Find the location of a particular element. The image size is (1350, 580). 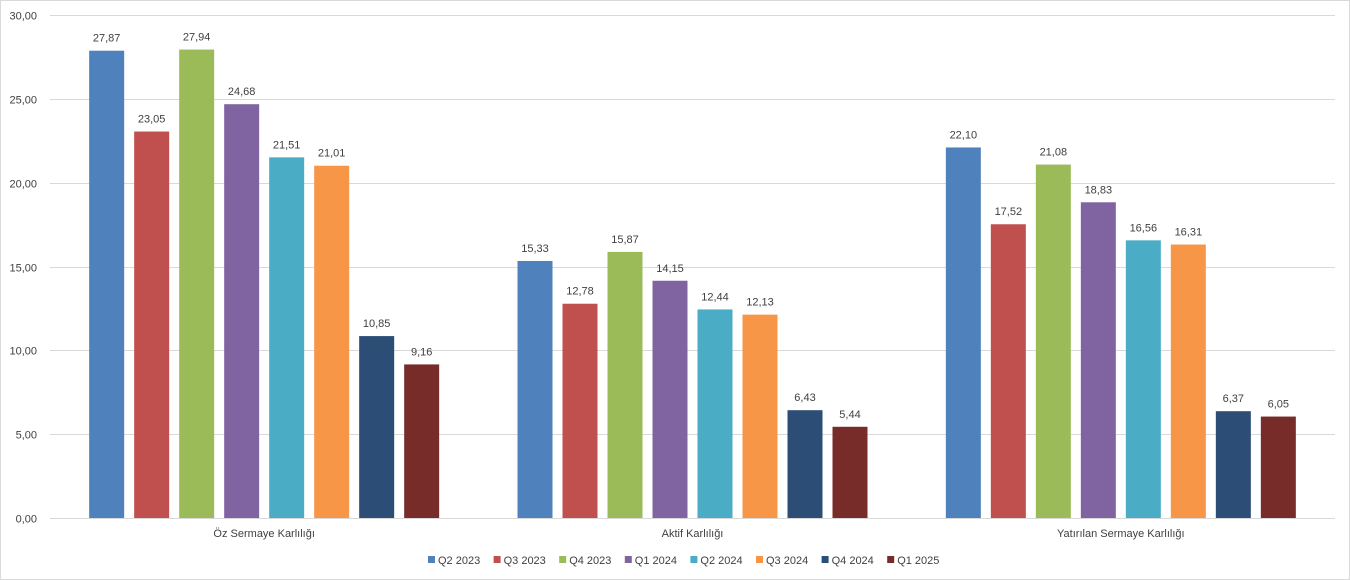

y-axis-ticks: 0,00 5,00 10,00 15,00 20,00 25,00 30,00 is located at coordinates (23, 268).